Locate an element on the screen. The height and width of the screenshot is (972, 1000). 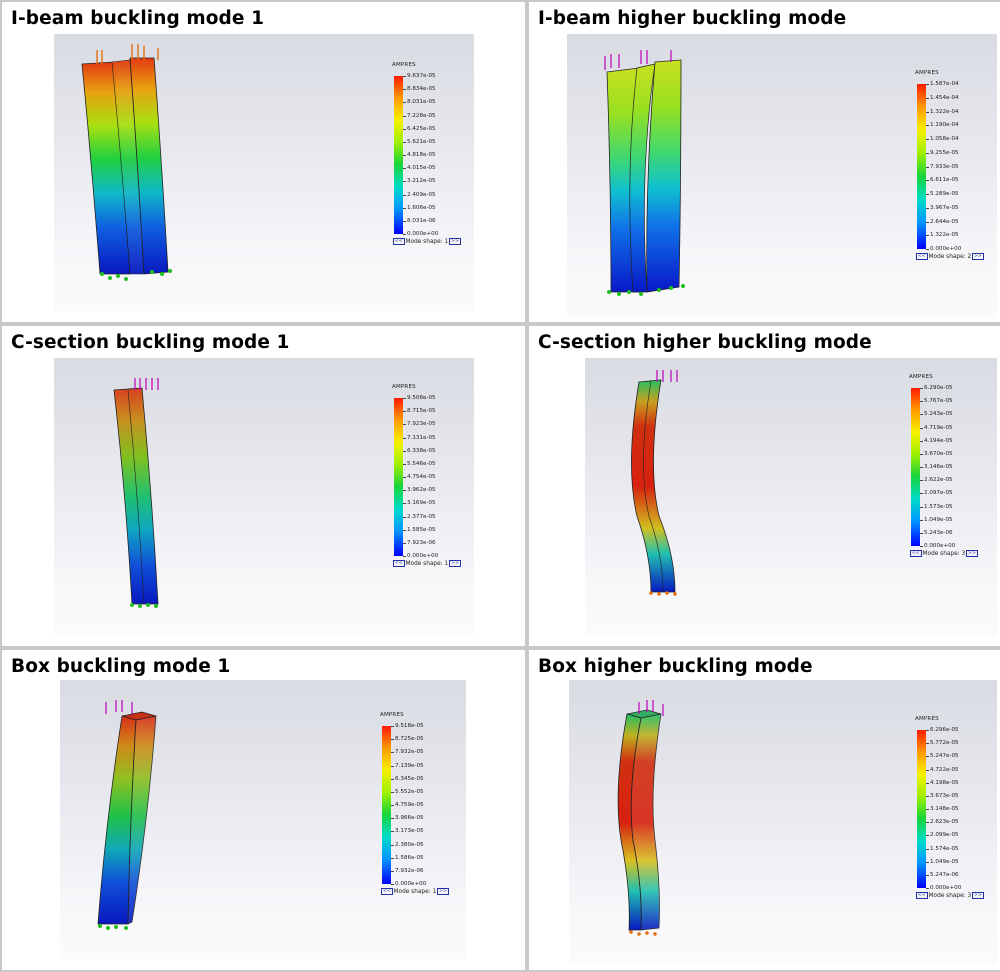
ibeam-right-flange is located at coordinates (149, 166).